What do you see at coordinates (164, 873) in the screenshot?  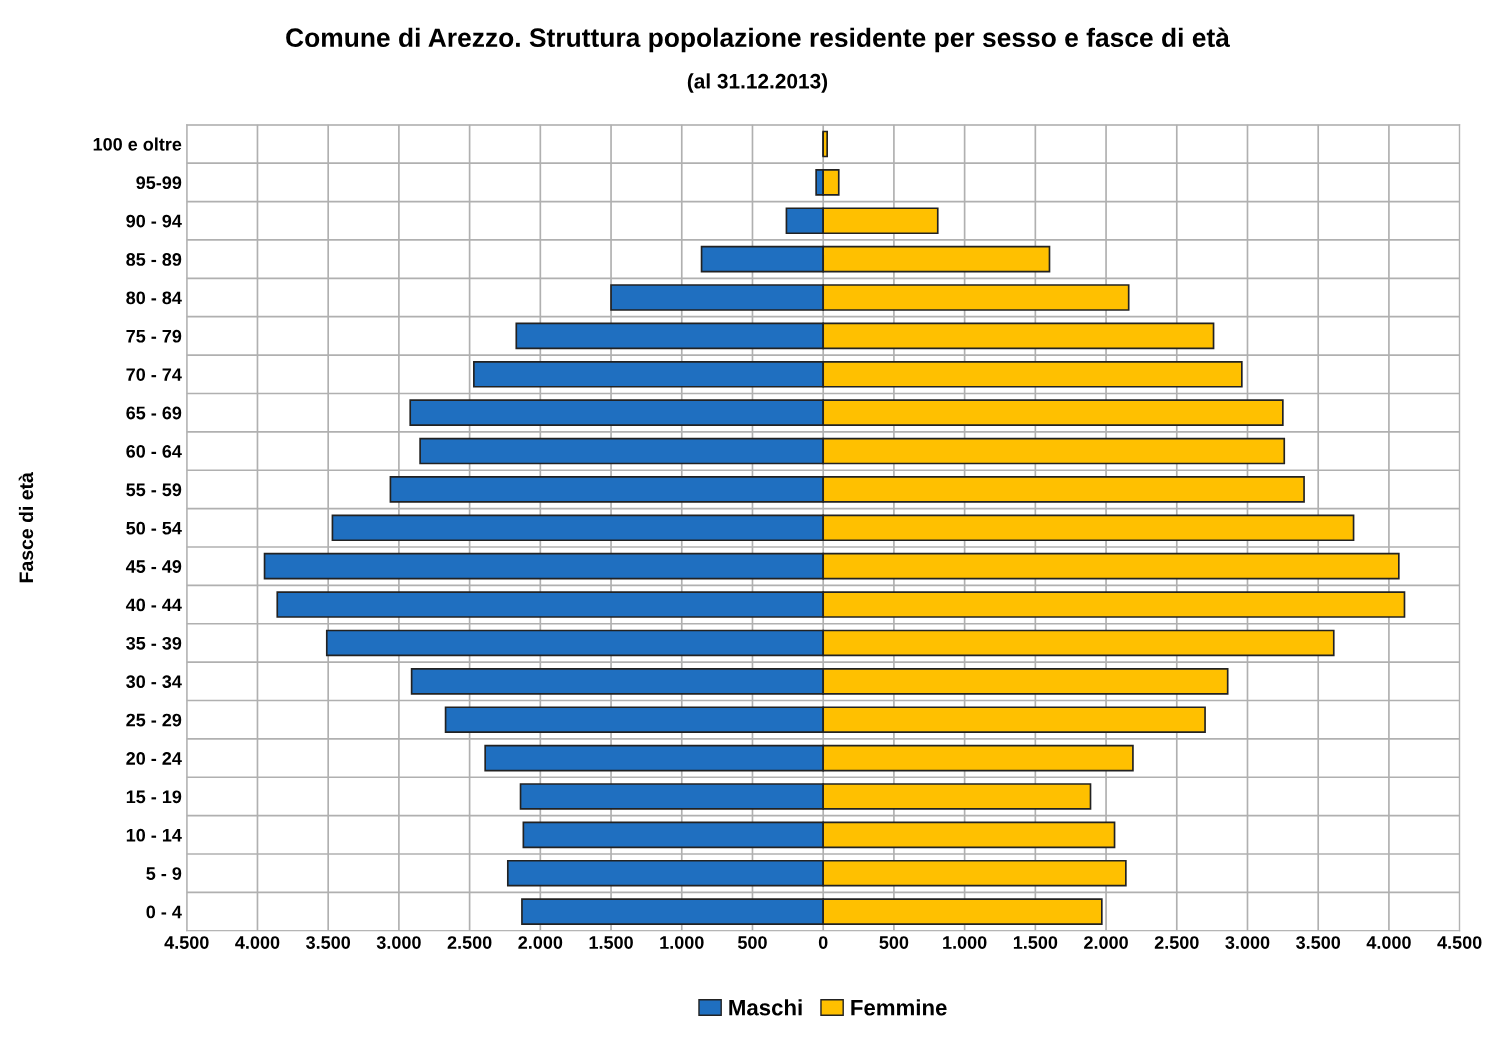 I see `y-tick-label: 5 - 9` at bounding box center [164, 873].